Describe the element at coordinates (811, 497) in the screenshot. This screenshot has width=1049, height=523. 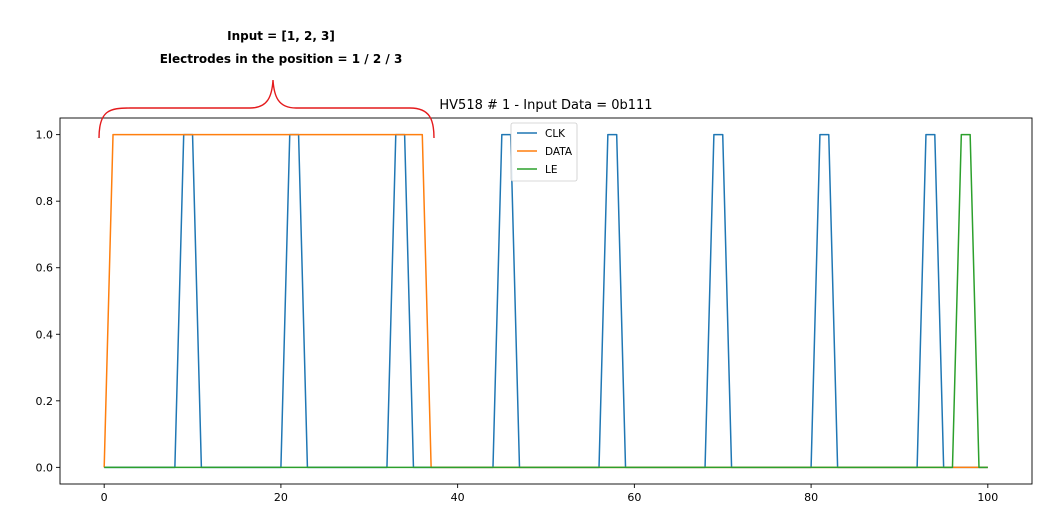
I see `x-tick-label: 80` at that location.